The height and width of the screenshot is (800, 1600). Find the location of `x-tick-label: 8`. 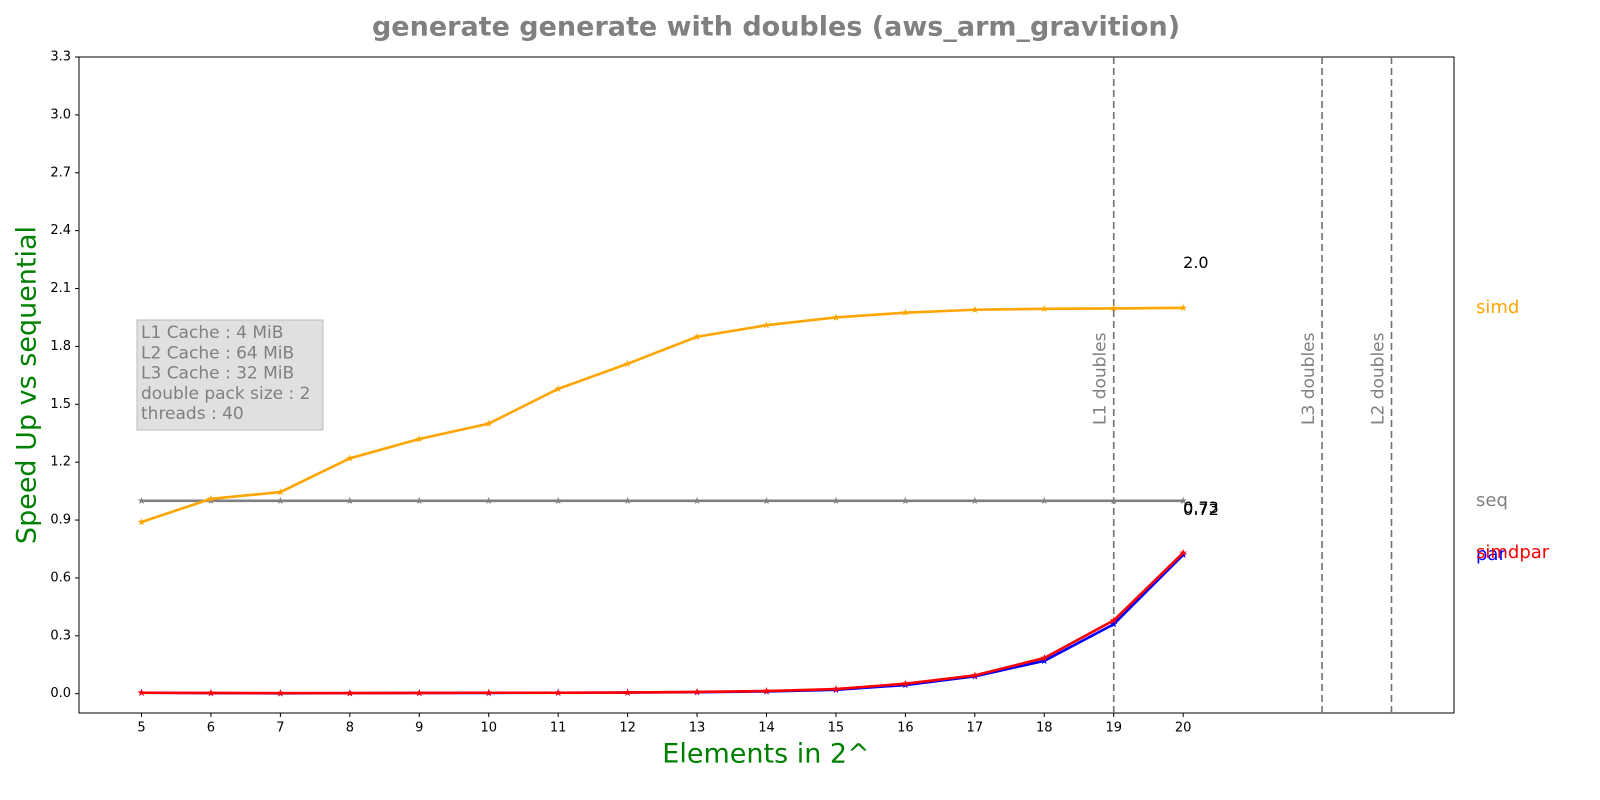

x-tick-label: 8 is located at coordinates (350, 728).